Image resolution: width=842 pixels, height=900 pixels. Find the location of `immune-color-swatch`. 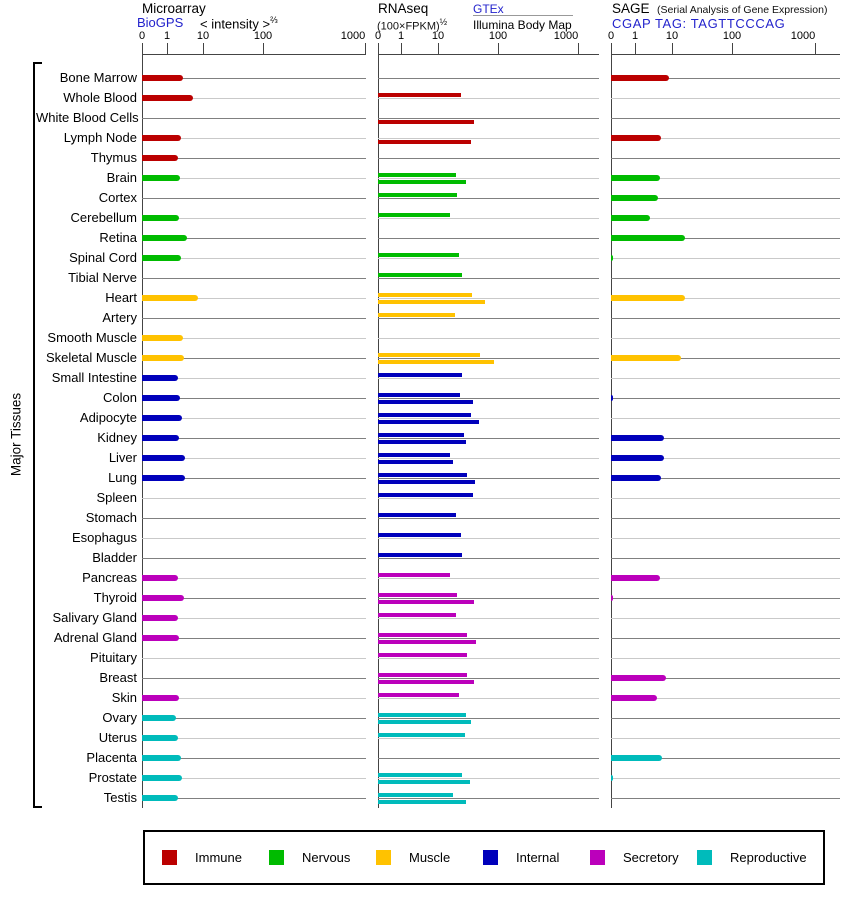

immune-color-swatch is located at coordinates (169, 857).